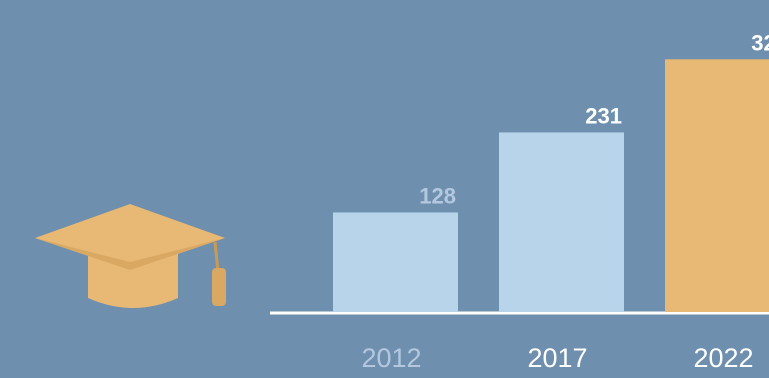 This screenshot has height=378, width=769. What do you see at coordinates (437, 195) in the screenshot?
I see `value-label: 128` at bounding box center [437, 195].